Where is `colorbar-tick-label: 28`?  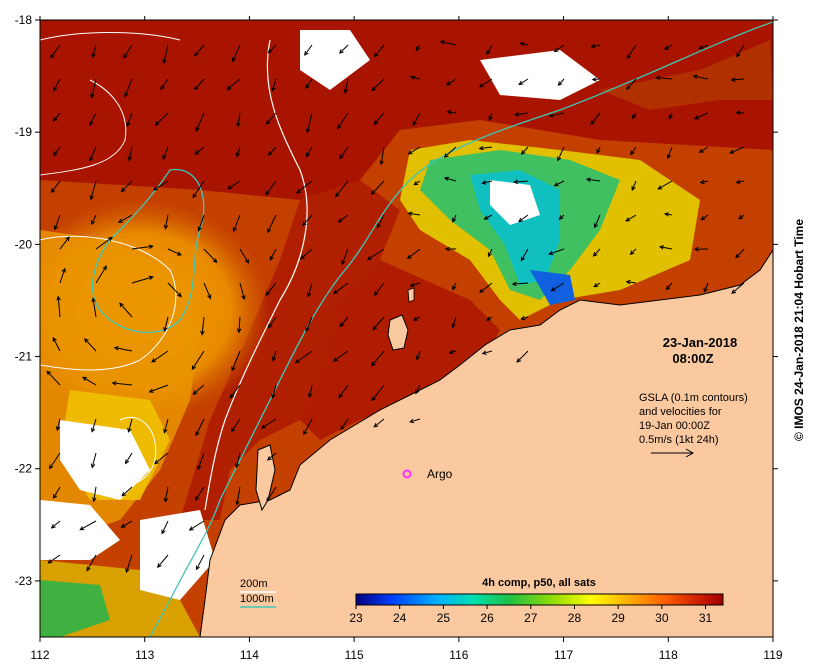 colorbar-tick-label: 28 is located at coordinates (575, 618).